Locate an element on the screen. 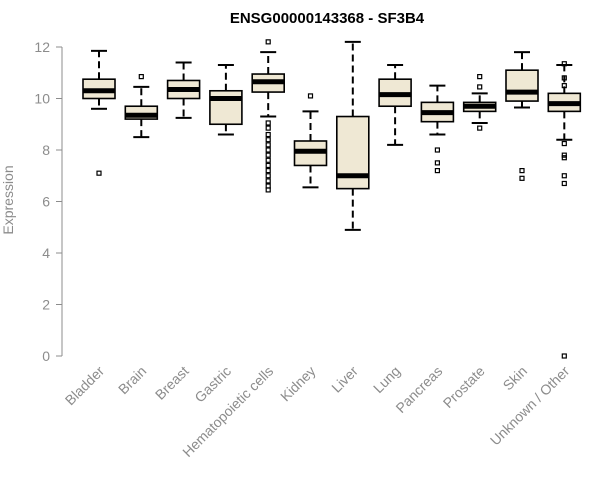 The image size is (600, 500). y-axis: 0 2 4 6 8 10 12 is located at coordinates (48, 201).